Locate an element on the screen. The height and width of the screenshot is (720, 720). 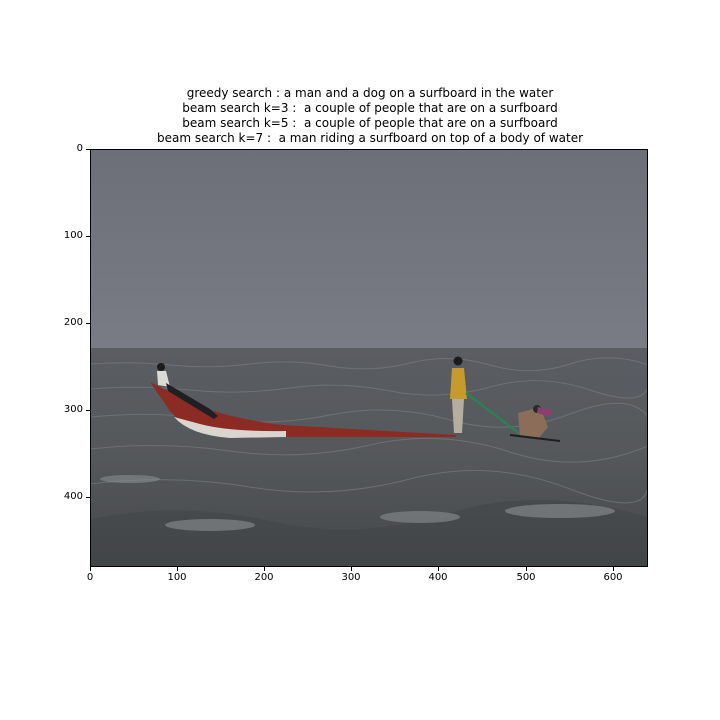
boat is located at coordinates (303, 410).